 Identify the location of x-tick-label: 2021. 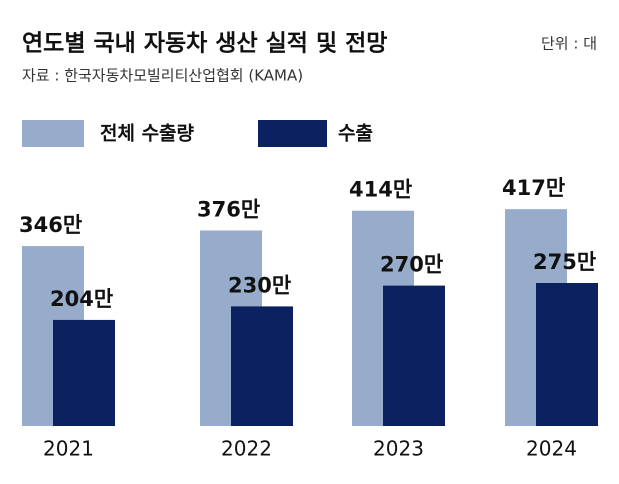
(68, 449).